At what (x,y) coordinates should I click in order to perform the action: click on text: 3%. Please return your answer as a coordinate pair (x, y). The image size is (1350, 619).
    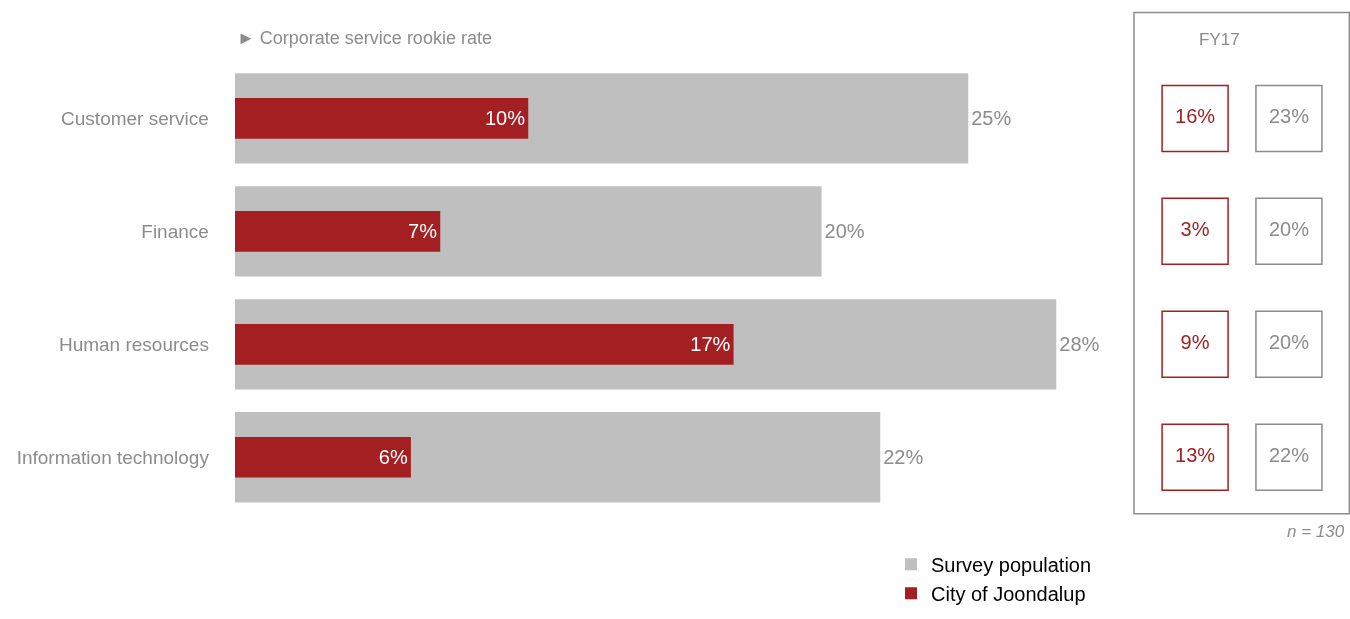
    Looking at the image, I should click on (1195, 229).